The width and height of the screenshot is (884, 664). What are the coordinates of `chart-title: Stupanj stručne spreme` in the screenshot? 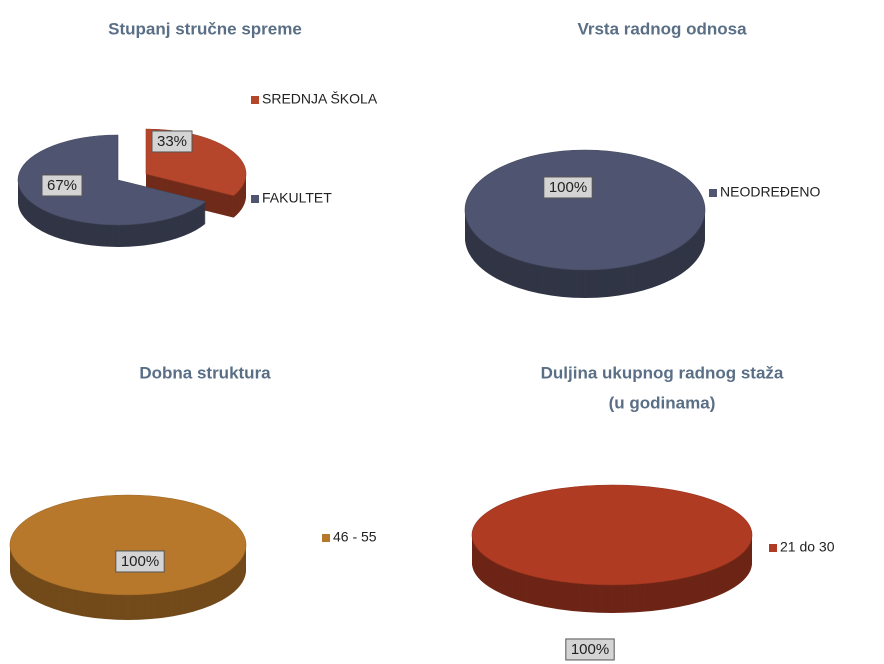 It's located at (205, 28).